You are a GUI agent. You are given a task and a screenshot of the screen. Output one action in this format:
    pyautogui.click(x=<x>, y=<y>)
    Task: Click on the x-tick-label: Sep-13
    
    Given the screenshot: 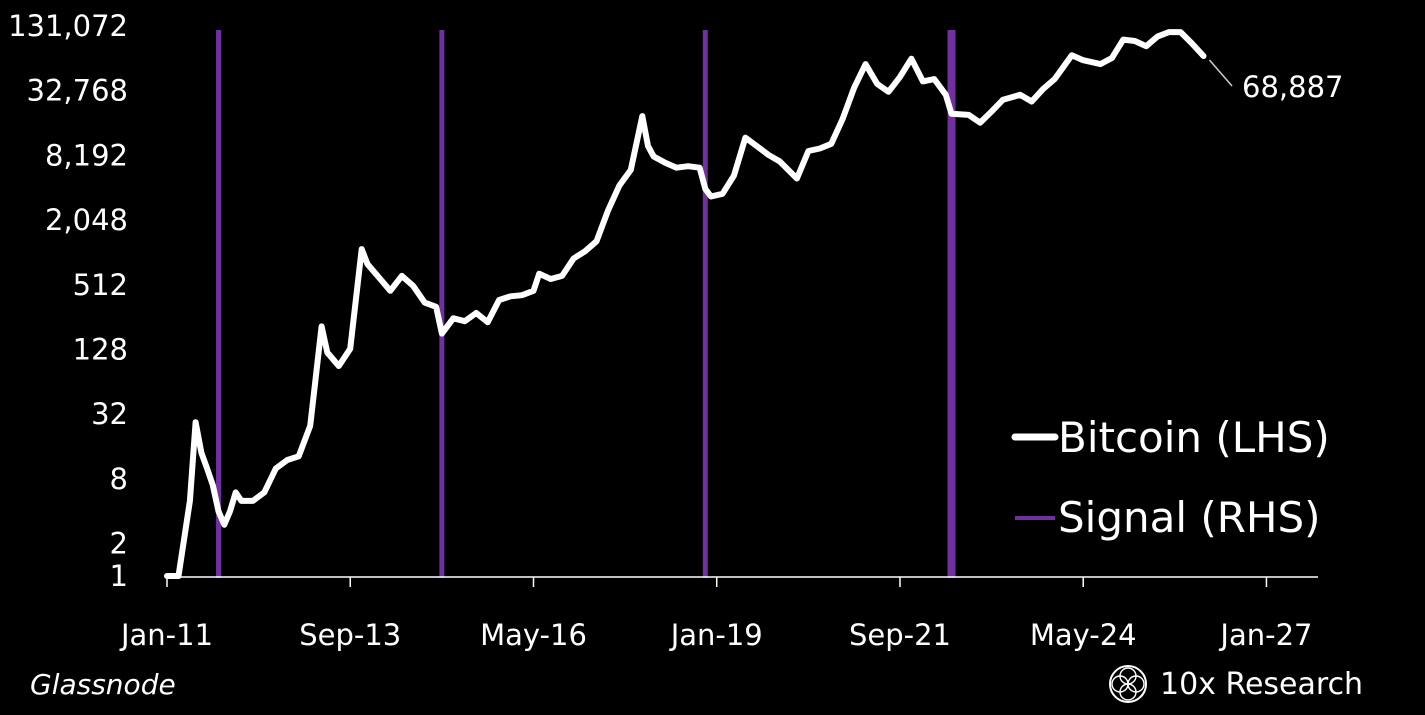 What is the action you would take?
    pyautogui.click(x=350, y=635)
    